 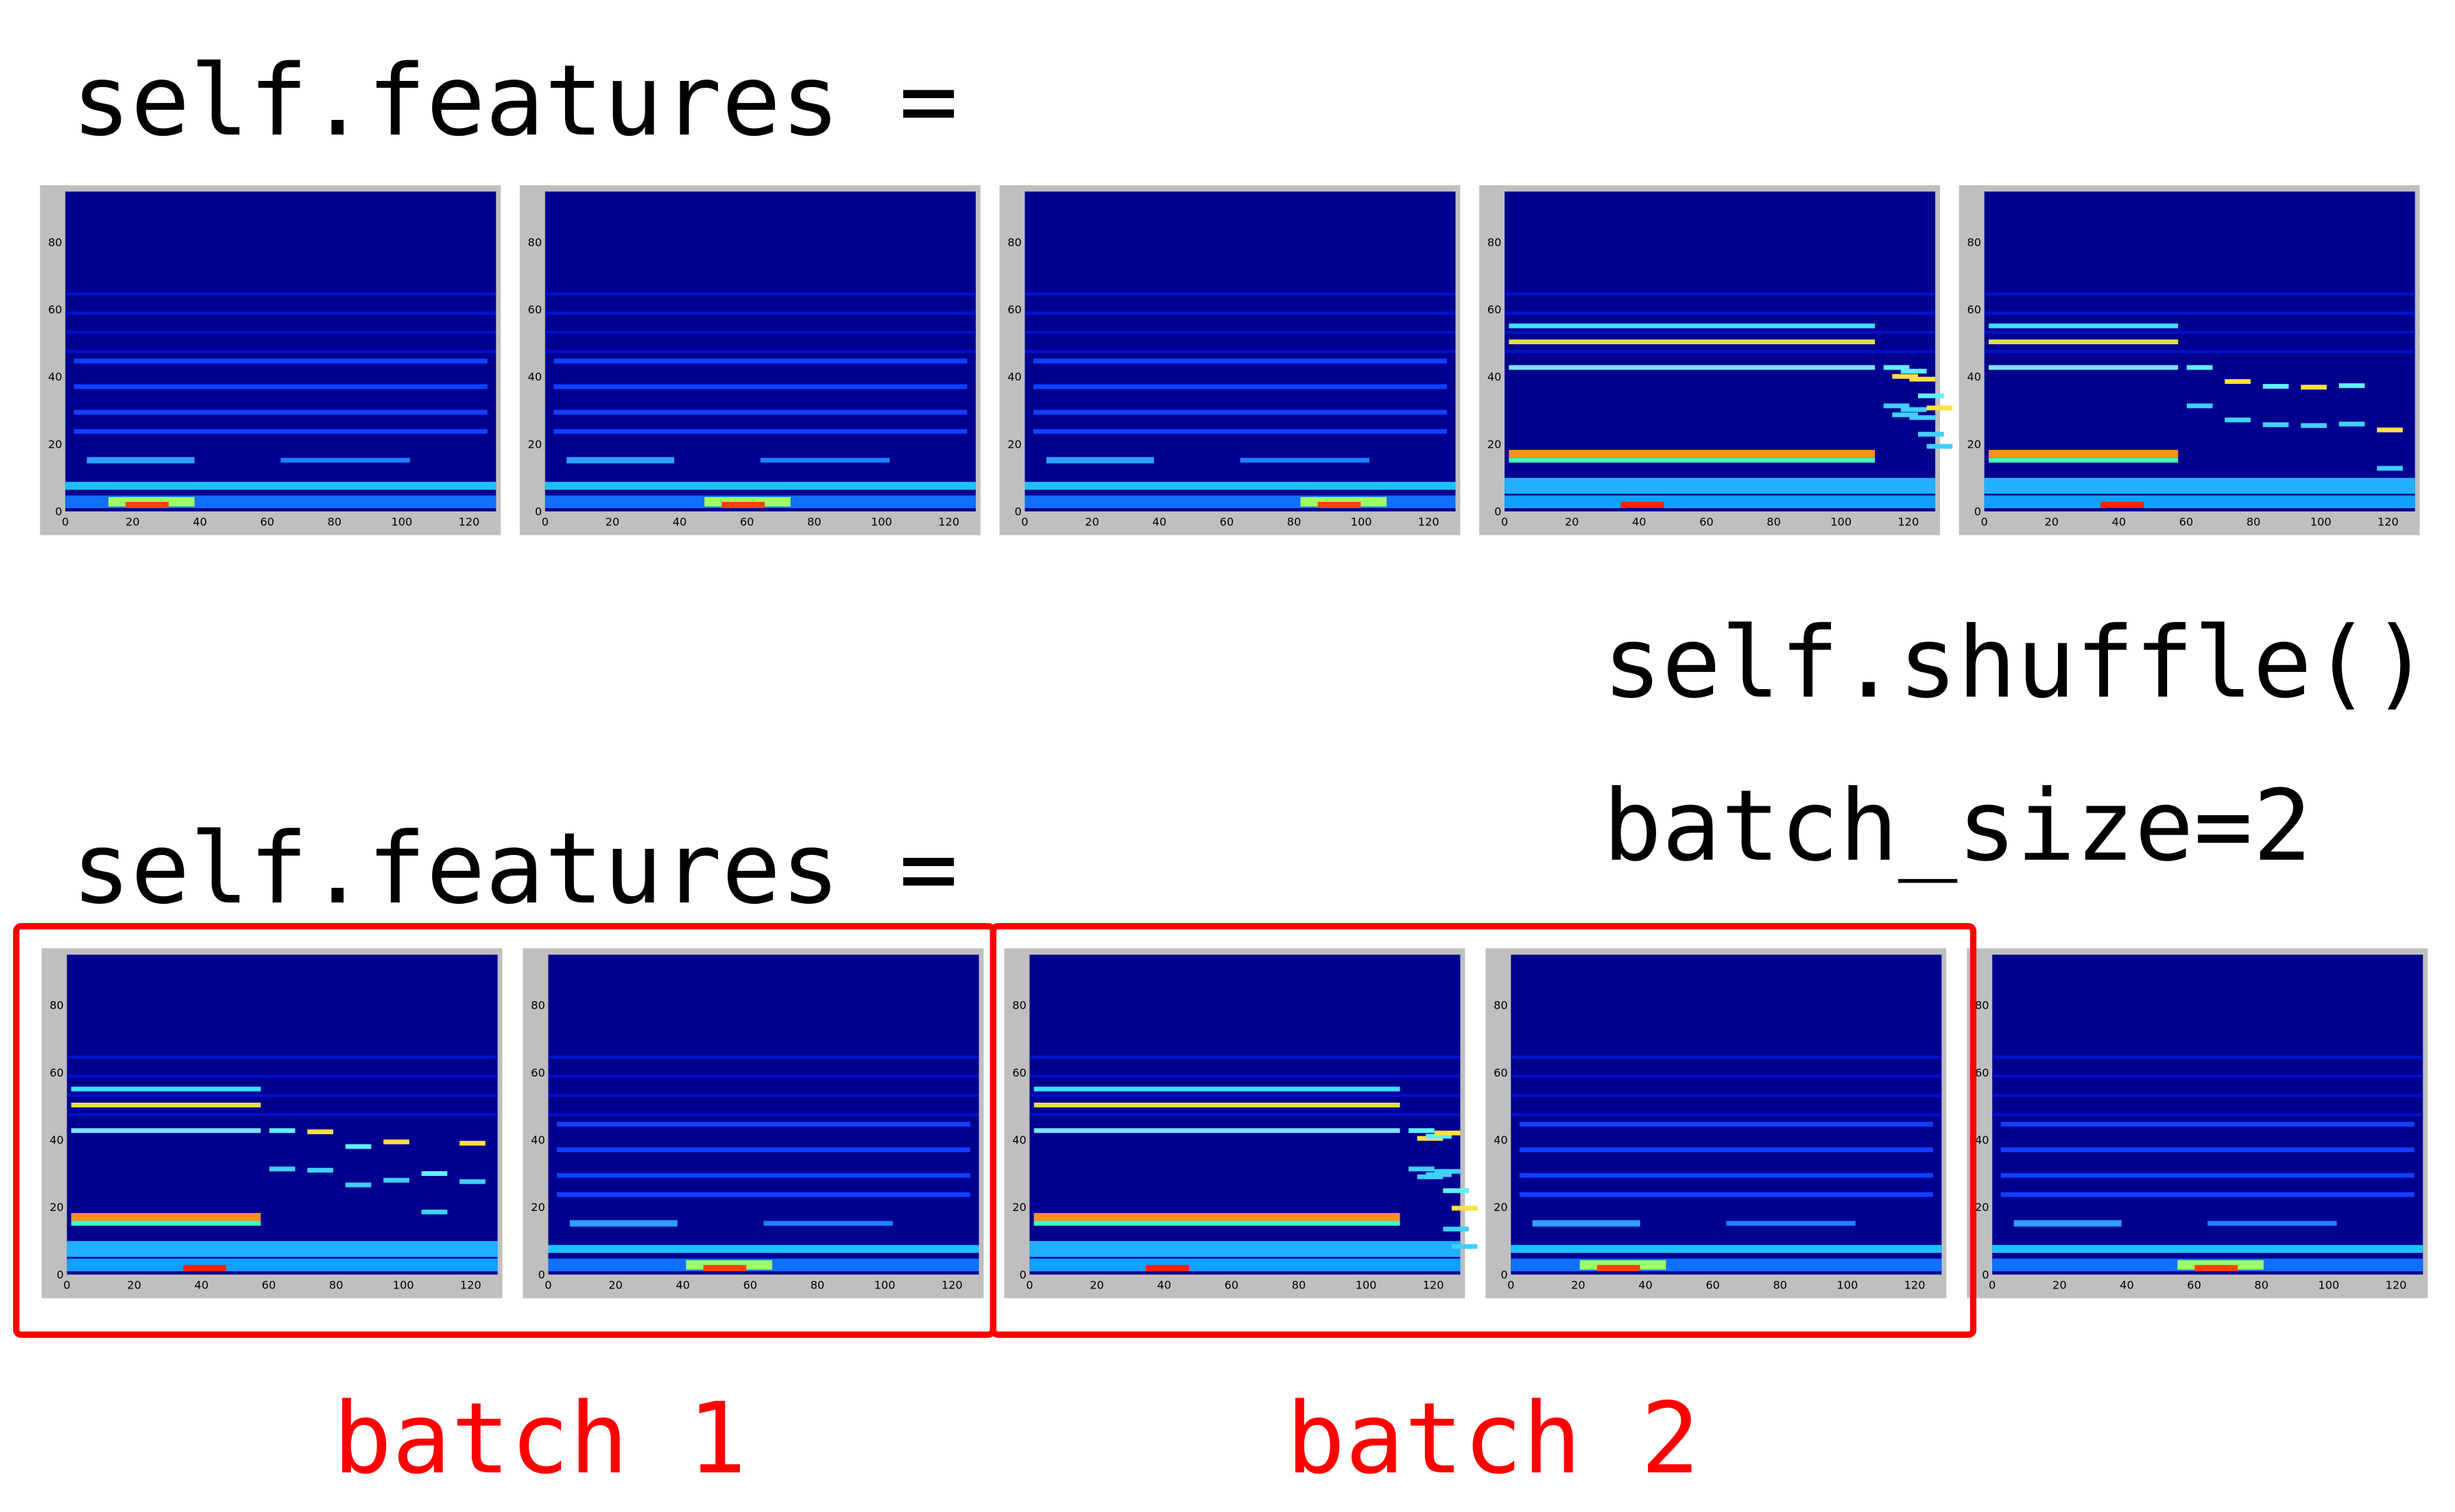 I want to click on features-label: self.features =, so click(x=515, y=868).